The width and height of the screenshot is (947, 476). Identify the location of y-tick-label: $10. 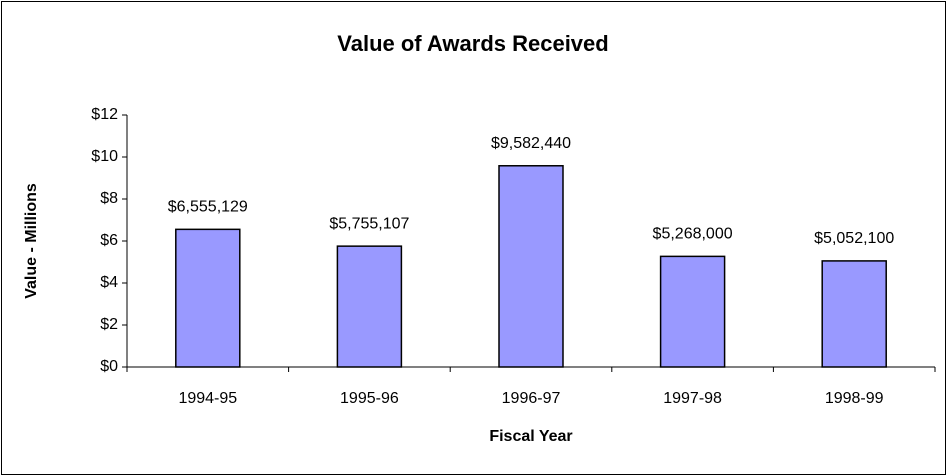
(104, 156).